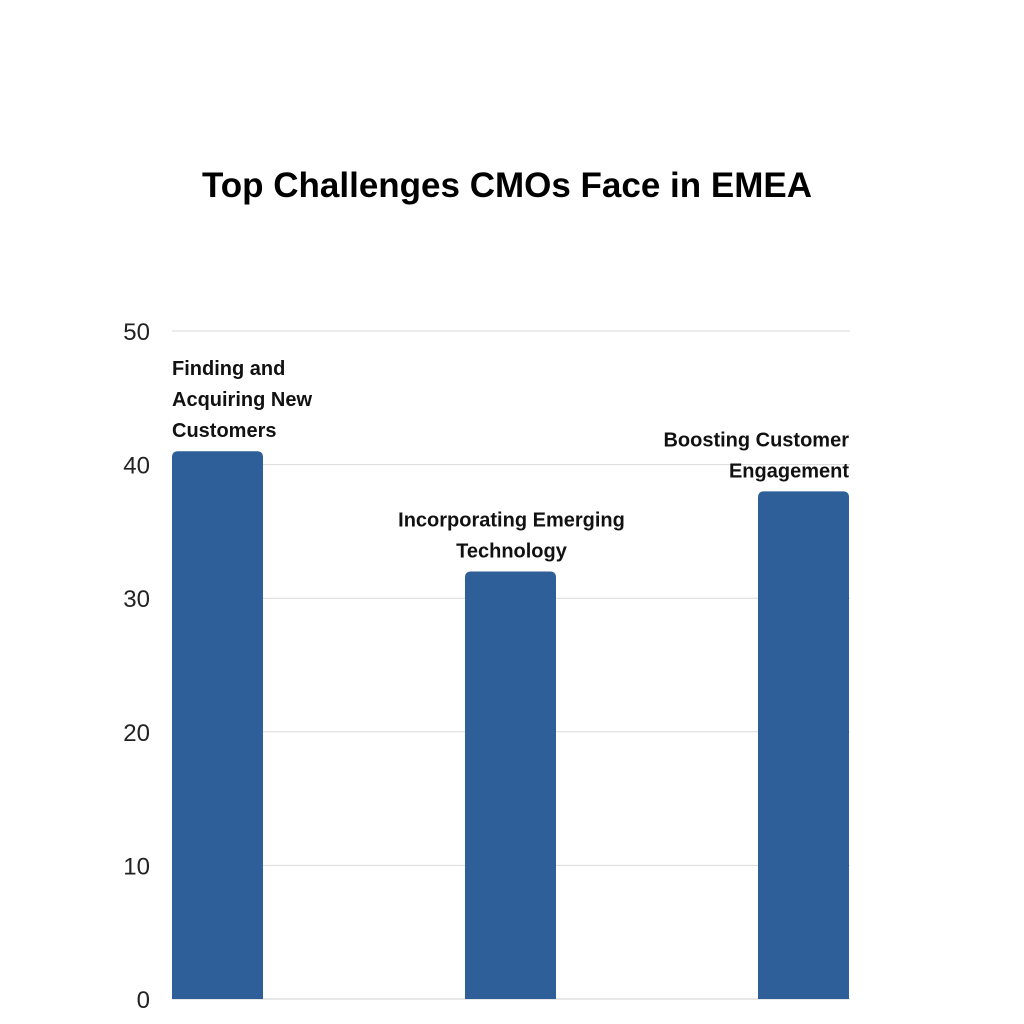 This screenshot has height=1024, width=1024. What do you see at coordinates (136, 866) in the screenshot?
I see `y-tick-label: 10` at bounding box center [136, 866].